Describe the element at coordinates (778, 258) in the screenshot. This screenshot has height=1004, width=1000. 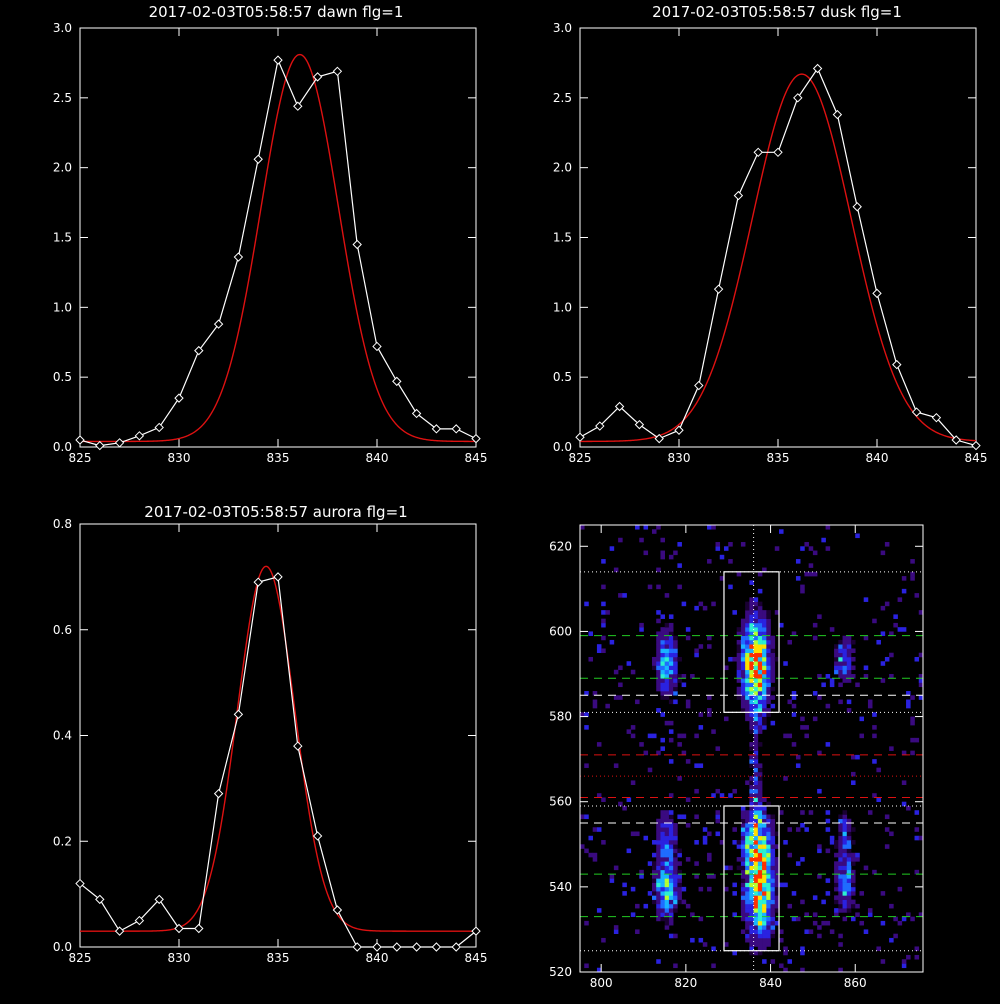
I see `fit-curve` at that location.